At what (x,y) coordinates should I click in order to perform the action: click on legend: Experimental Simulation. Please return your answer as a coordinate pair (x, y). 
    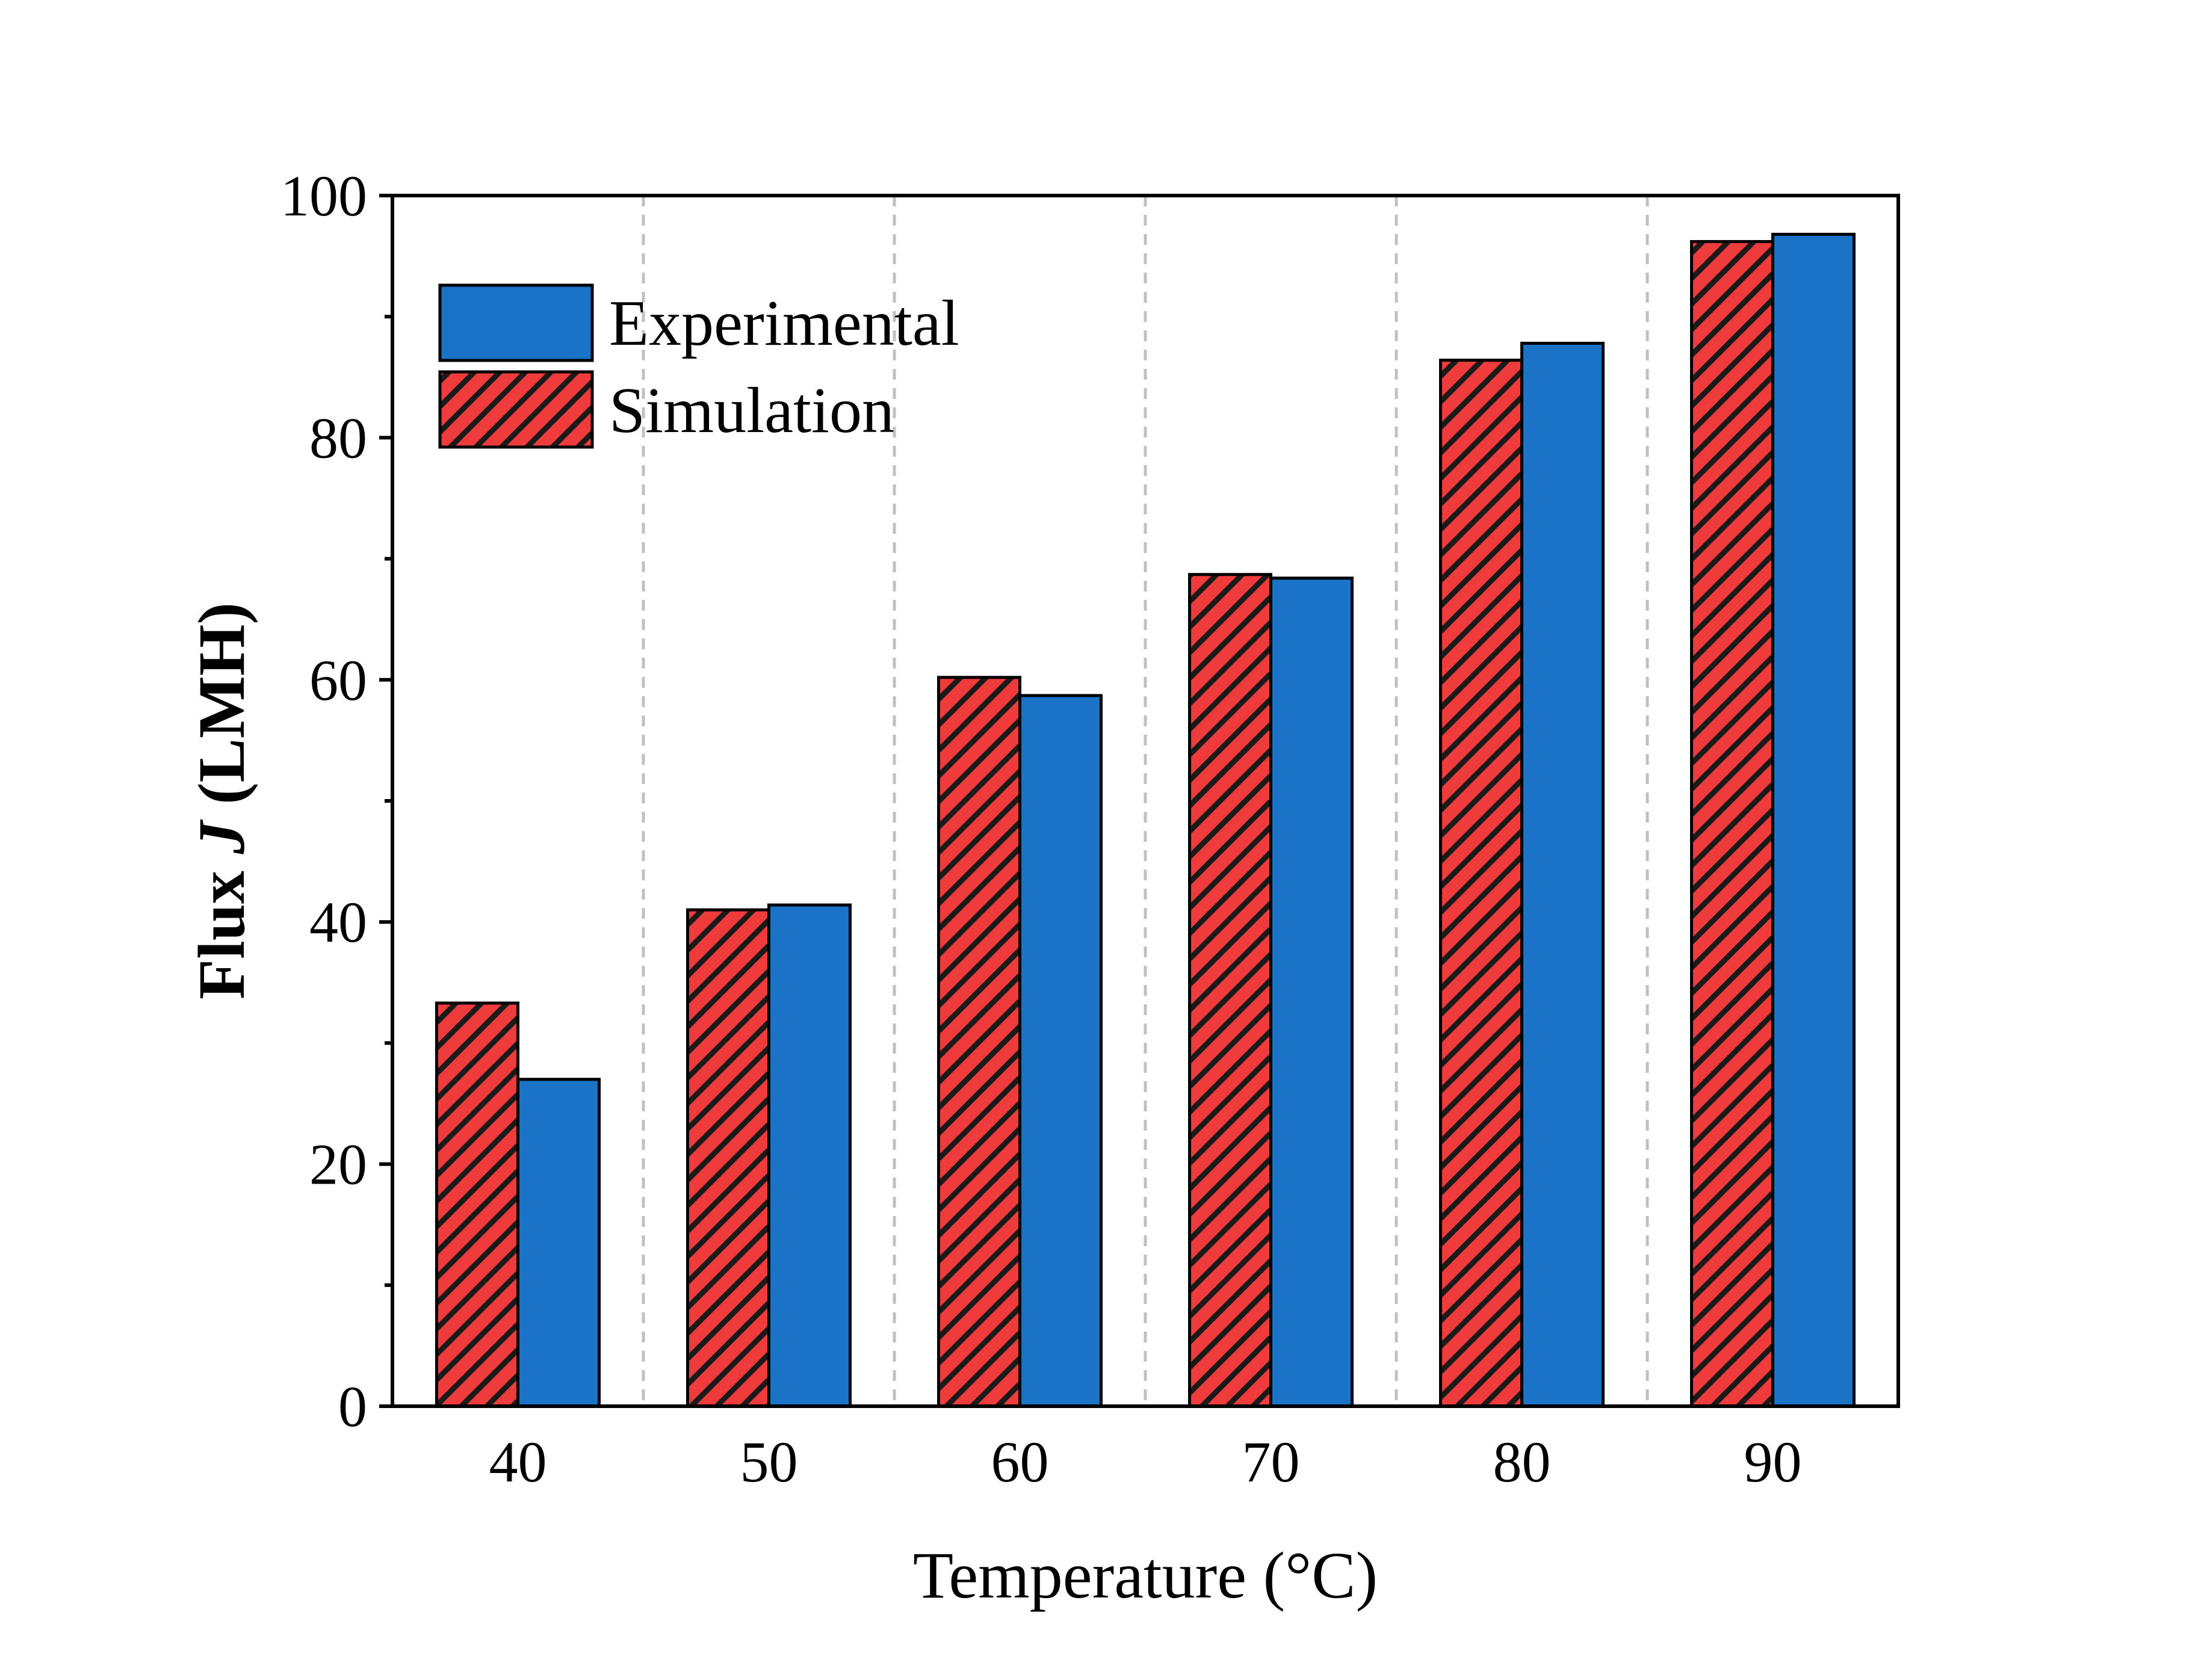
    Looking at the image, I should click on (698, 366).